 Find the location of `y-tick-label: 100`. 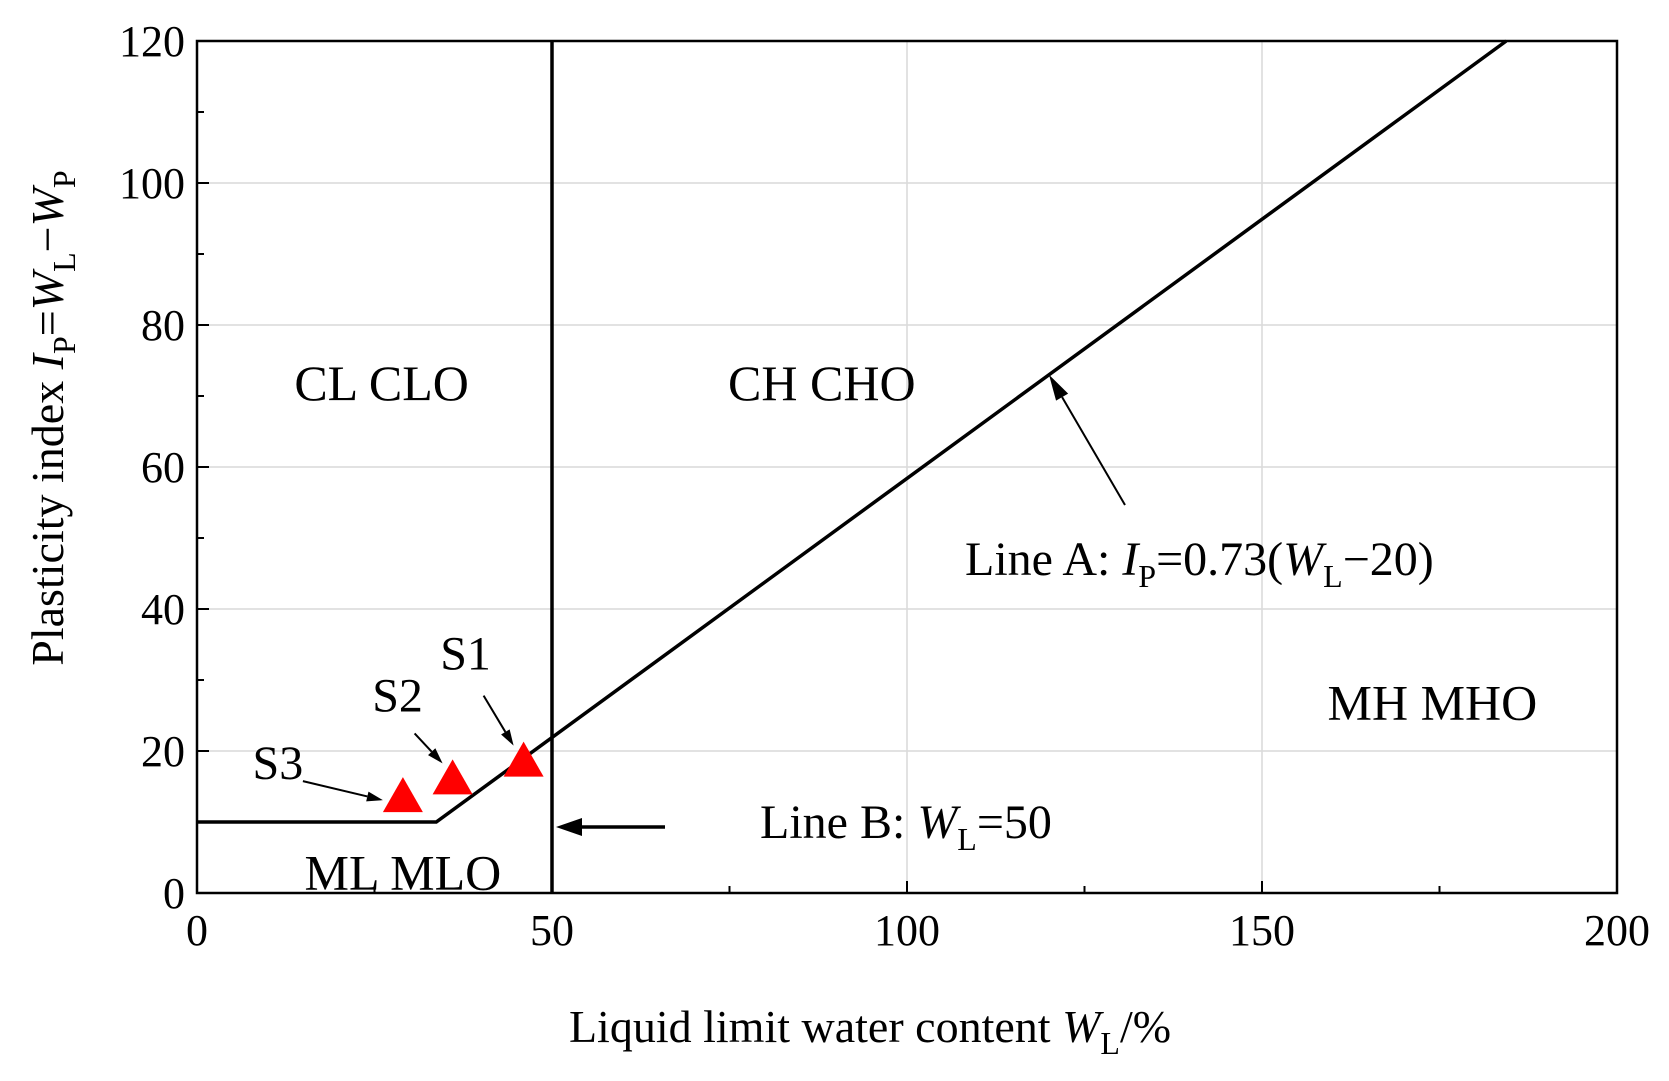

y-tick-label: 100 is located at coordinates (152, 183).